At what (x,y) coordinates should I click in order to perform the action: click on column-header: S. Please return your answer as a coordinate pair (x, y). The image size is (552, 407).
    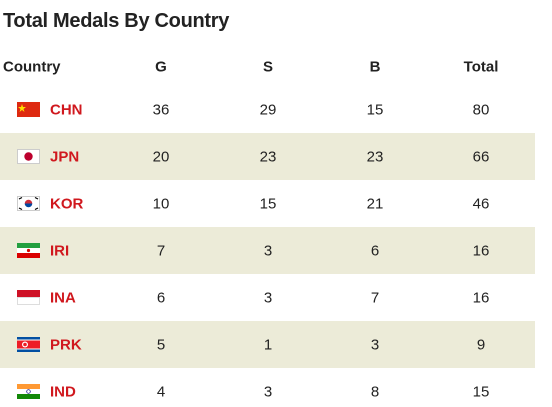
    Looking at the image, I should click on (268, 67).